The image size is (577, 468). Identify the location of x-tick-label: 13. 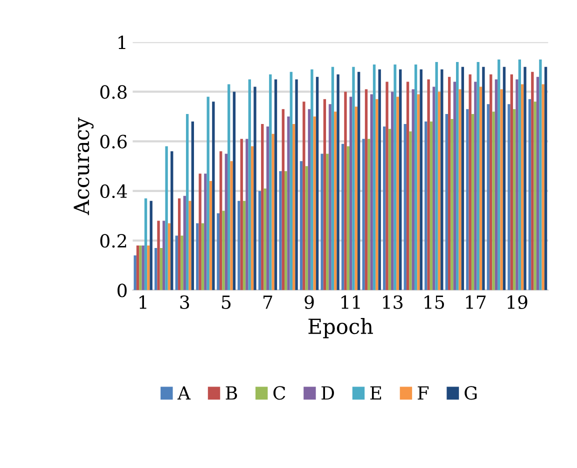
(393, 302).